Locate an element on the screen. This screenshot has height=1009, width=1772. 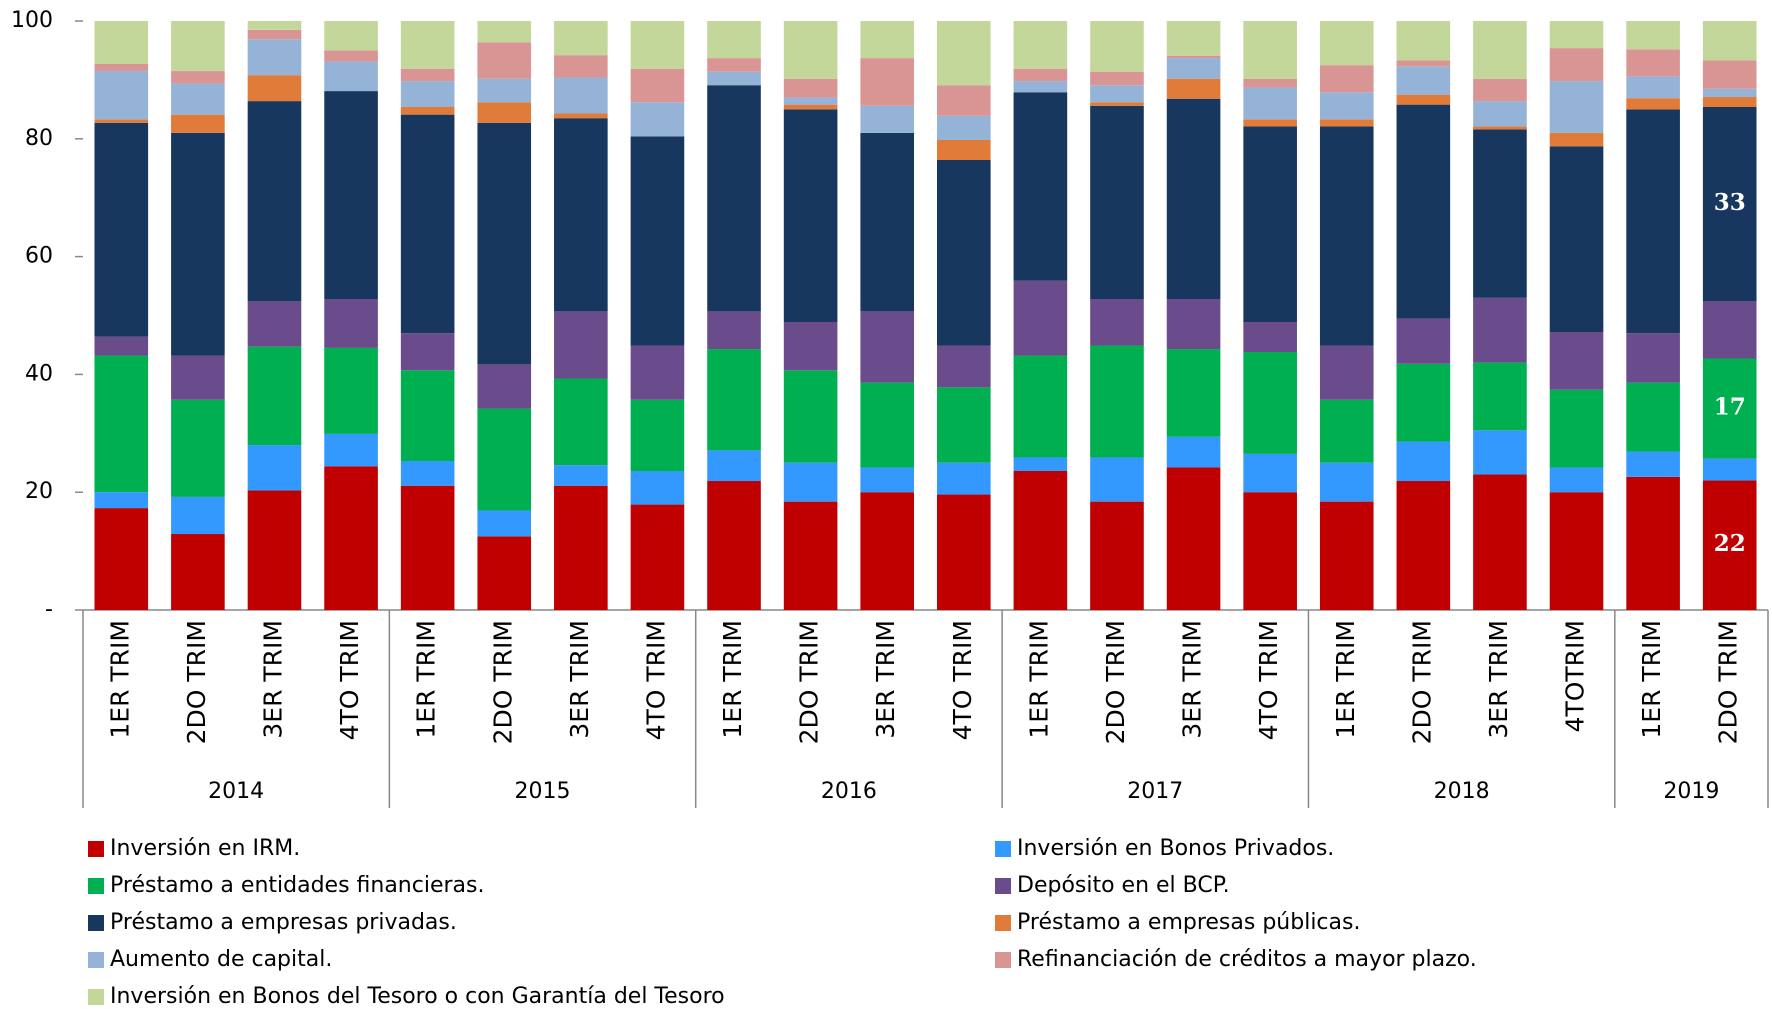
legend-label: Préstamo a empresas públicas. is located at coordinates (1188, 922).